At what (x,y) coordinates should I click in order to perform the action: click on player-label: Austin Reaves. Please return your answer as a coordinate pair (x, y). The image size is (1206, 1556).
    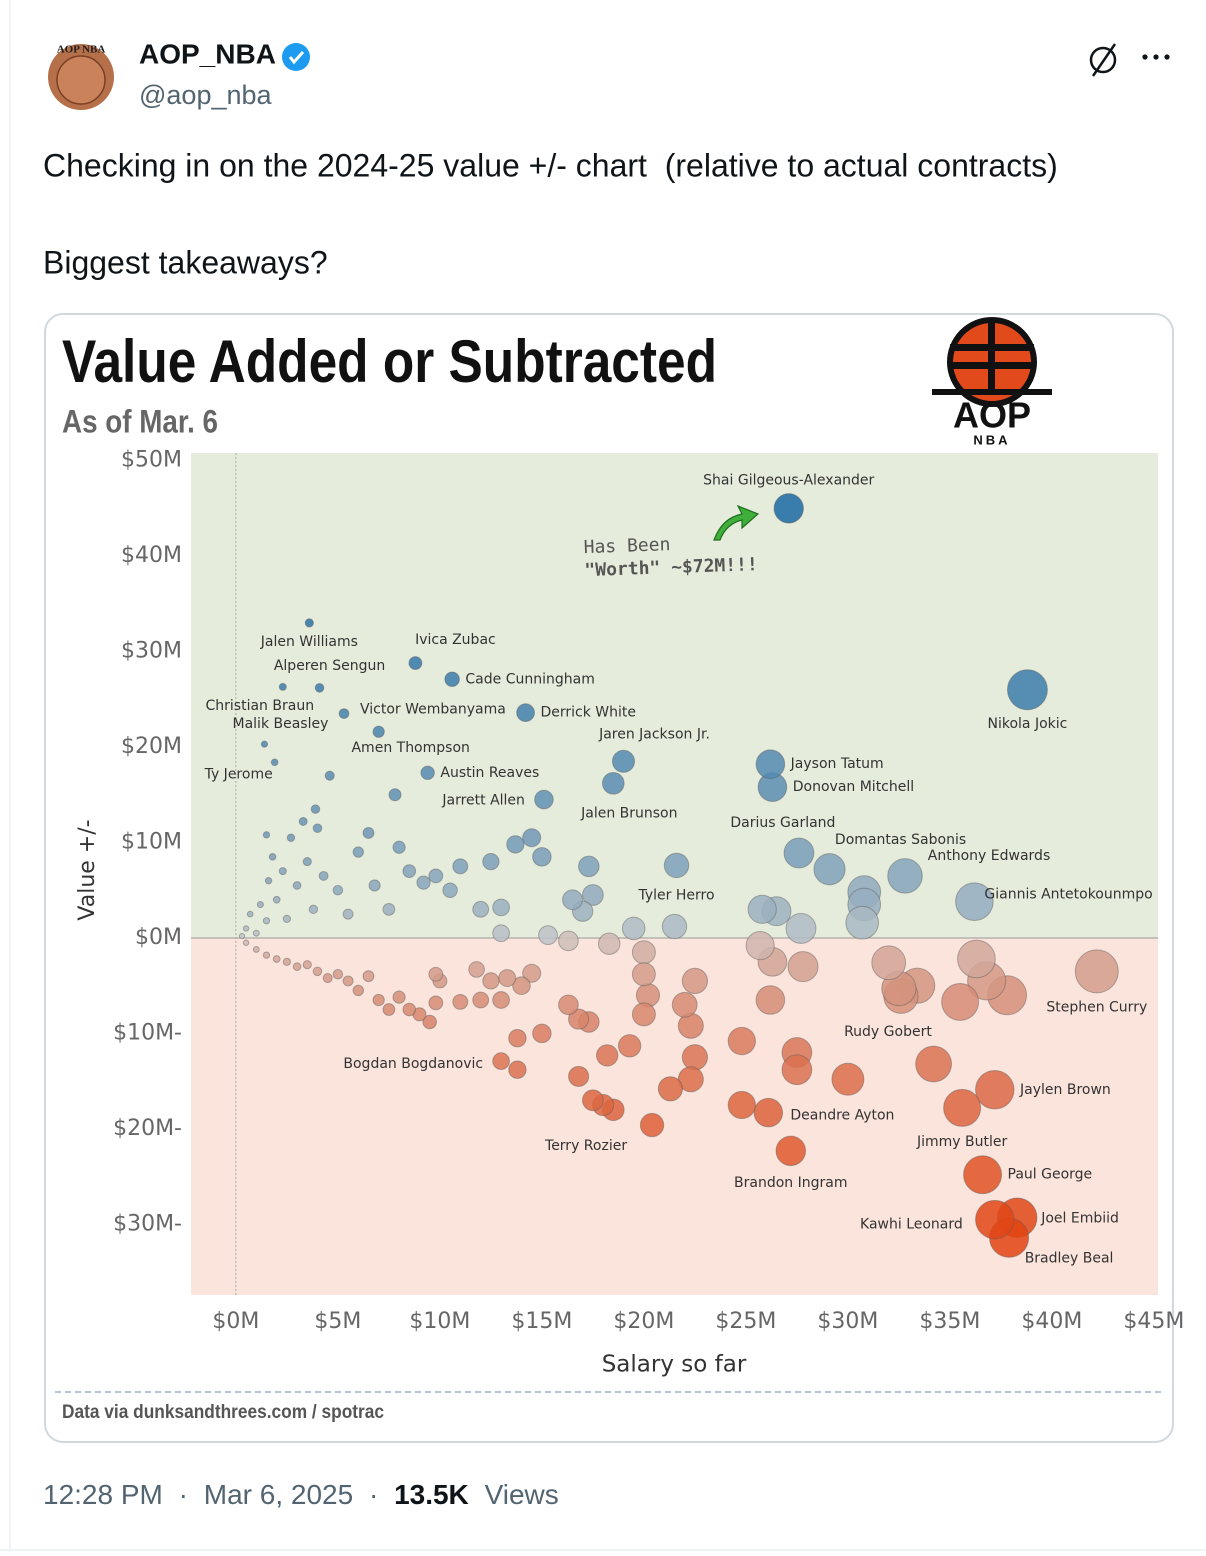
    Looking at the image, I should click on (489, 773).